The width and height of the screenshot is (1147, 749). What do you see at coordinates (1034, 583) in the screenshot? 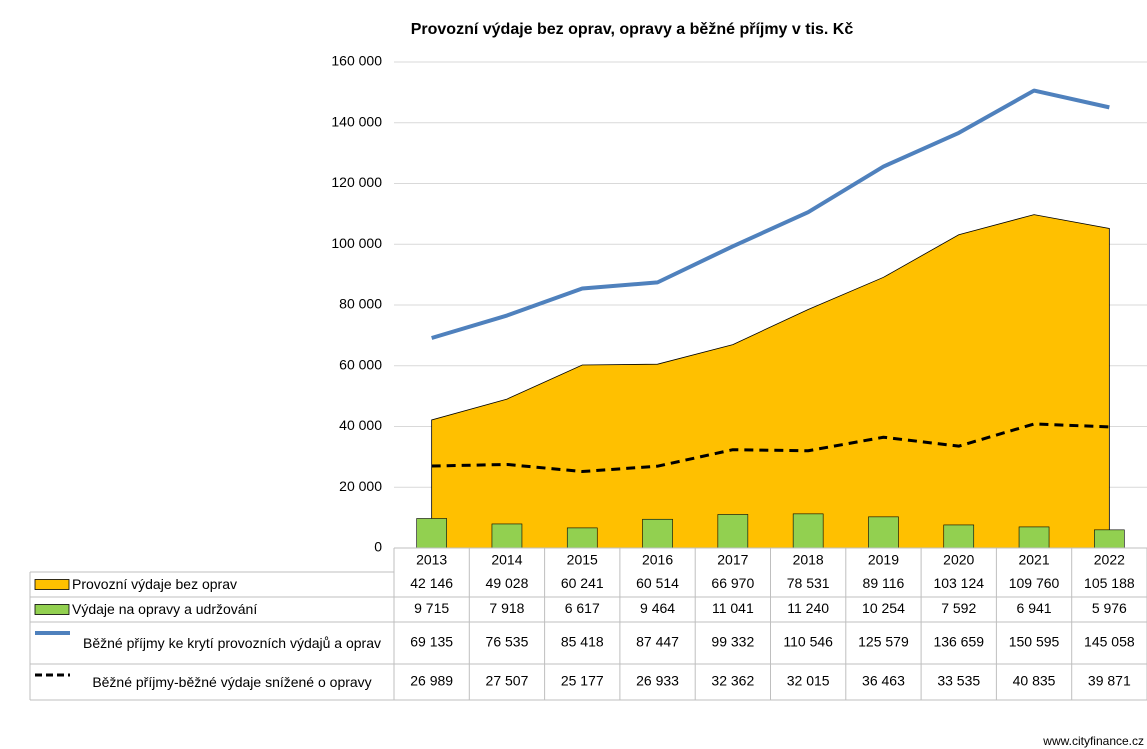
I see `table-value: 109 760` at bounding box center [1034, 583].